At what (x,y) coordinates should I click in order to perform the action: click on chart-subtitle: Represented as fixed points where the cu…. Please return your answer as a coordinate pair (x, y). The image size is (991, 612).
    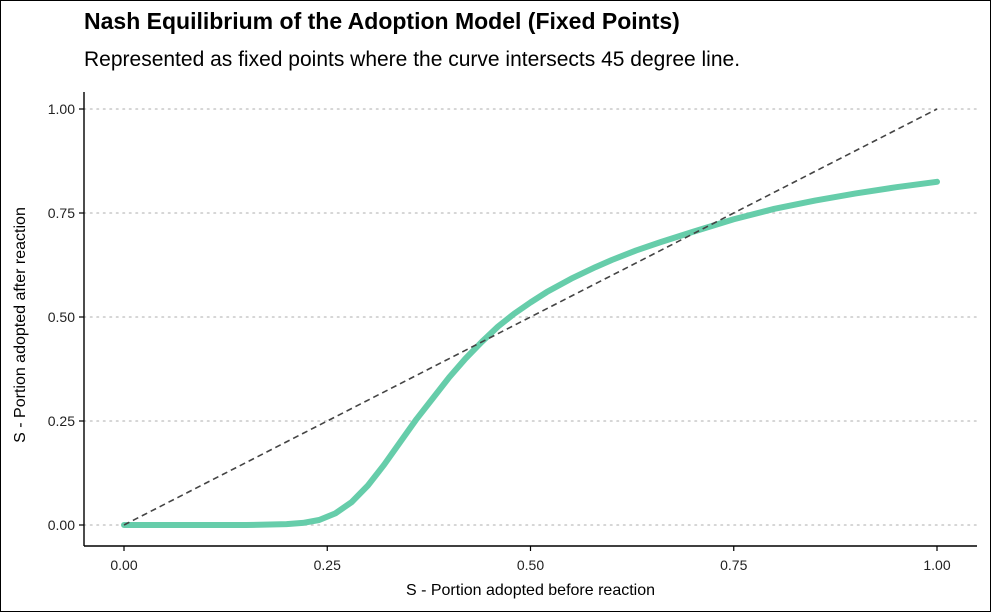
    Looking at the image, I should click on (412, 59).